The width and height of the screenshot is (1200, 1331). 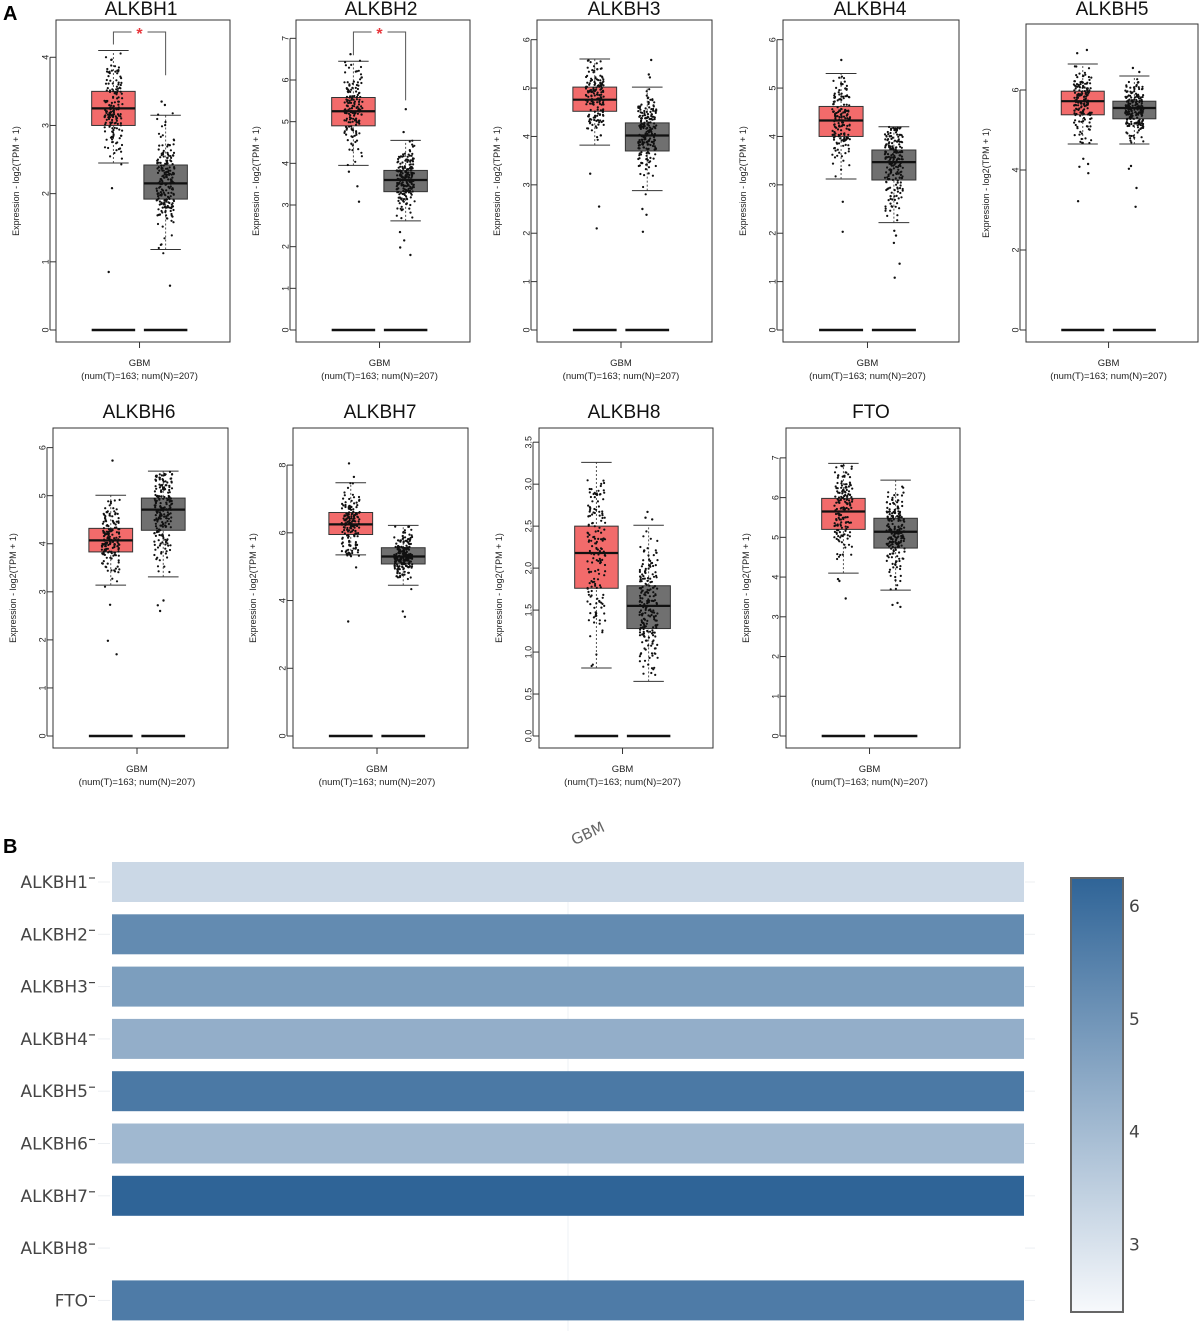 I want to click on y-tick-label: 4, so click(x=772, y=136).